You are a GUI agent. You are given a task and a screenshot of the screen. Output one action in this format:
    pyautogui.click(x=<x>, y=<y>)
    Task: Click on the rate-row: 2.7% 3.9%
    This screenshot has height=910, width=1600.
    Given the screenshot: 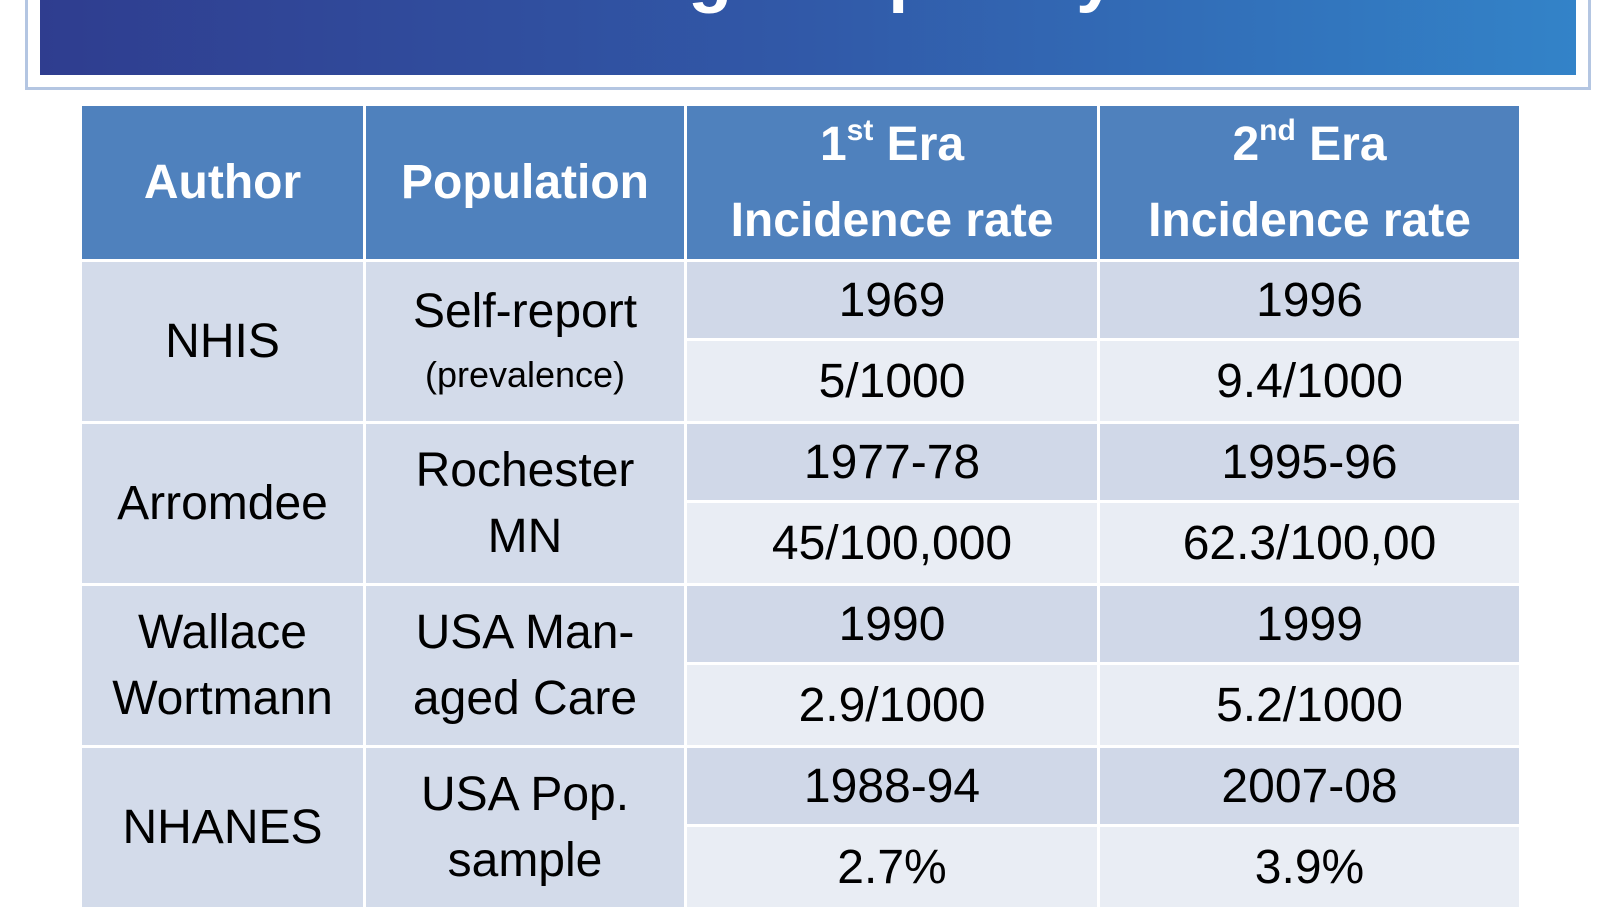 What is the action you would take?
    pyautogui.click(x=801, y=867)
    